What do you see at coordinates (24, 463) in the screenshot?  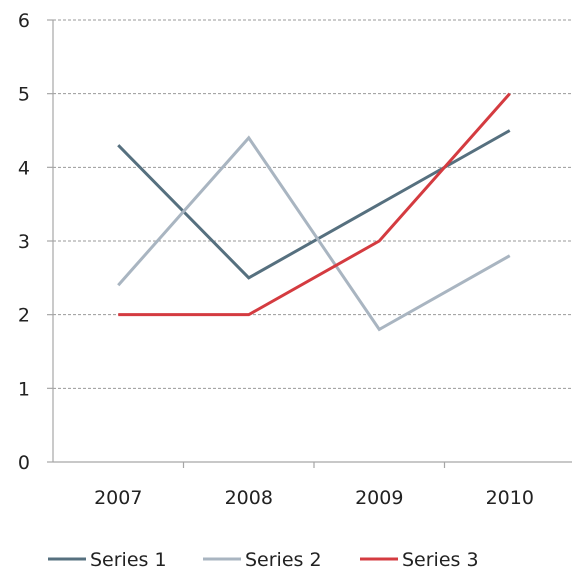 I see `y-tick-label-0: 0` at bounding box center [24, 463].